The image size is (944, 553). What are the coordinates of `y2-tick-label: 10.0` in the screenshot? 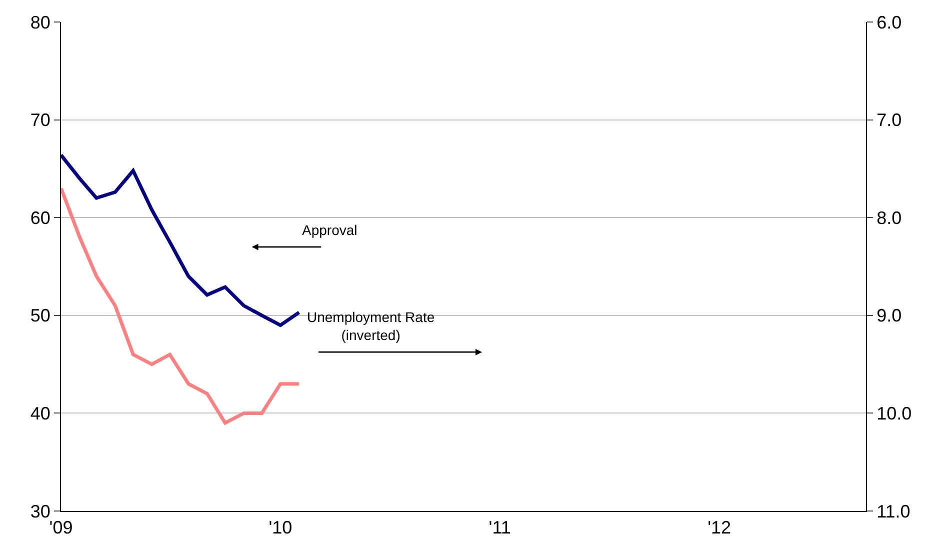 It's located at (894, 414).